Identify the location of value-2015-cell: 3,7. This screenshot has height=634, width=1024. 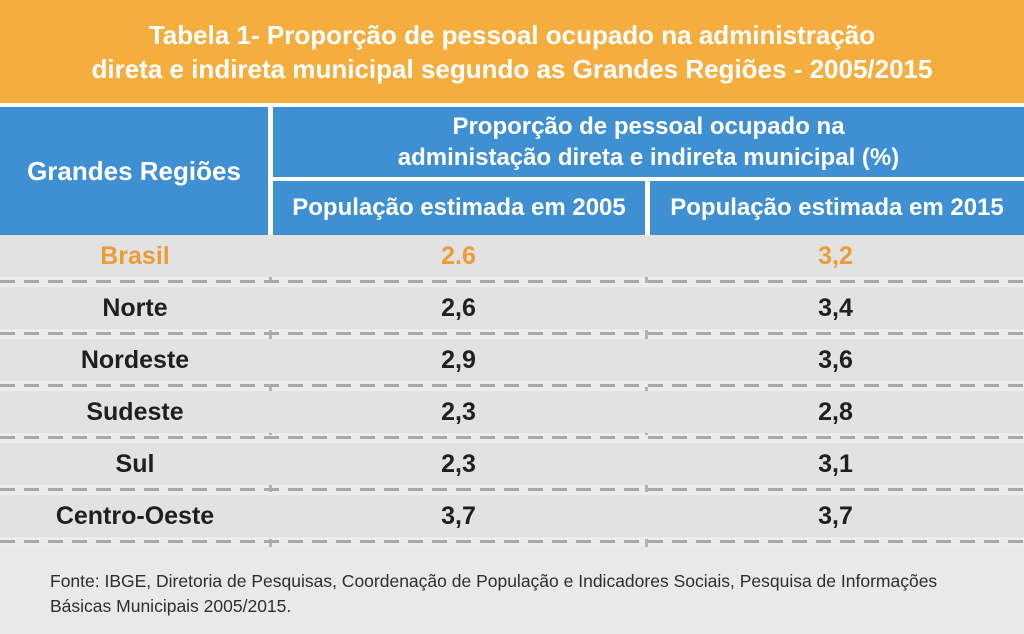
(835, 515).